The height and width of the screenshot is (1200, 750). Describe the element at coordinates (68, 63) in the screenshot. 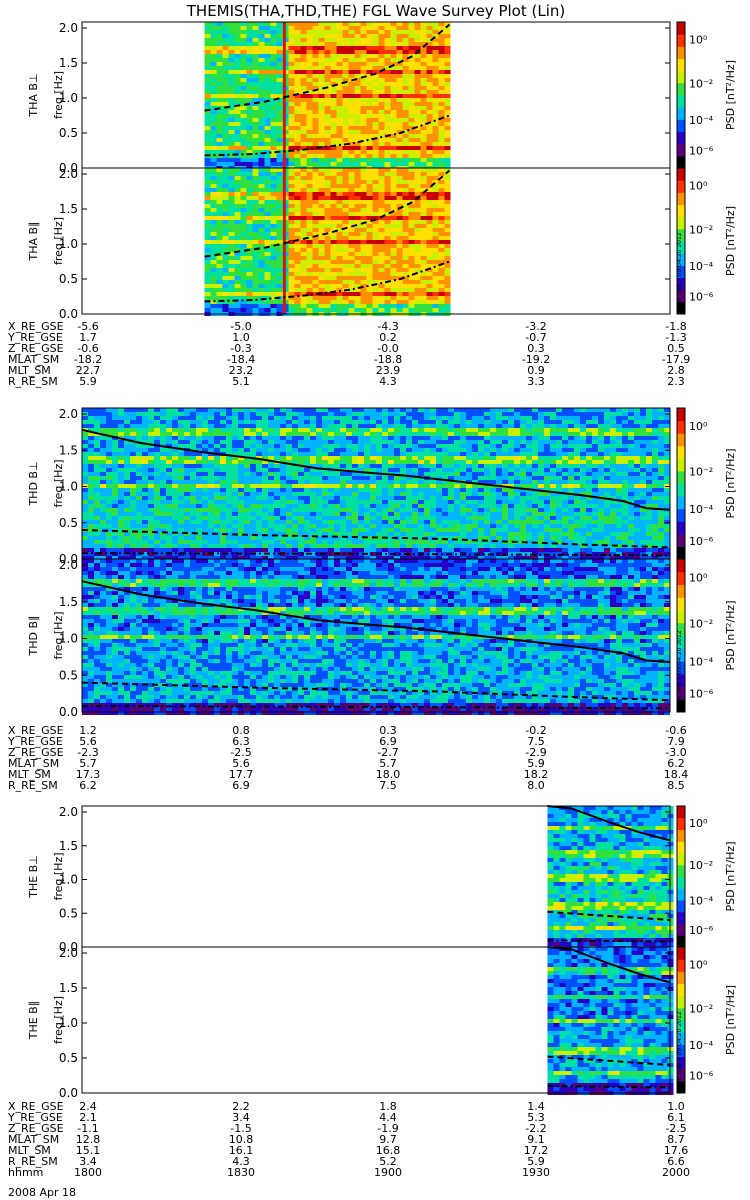

I see `y-tick-label: 1.5` at that location.